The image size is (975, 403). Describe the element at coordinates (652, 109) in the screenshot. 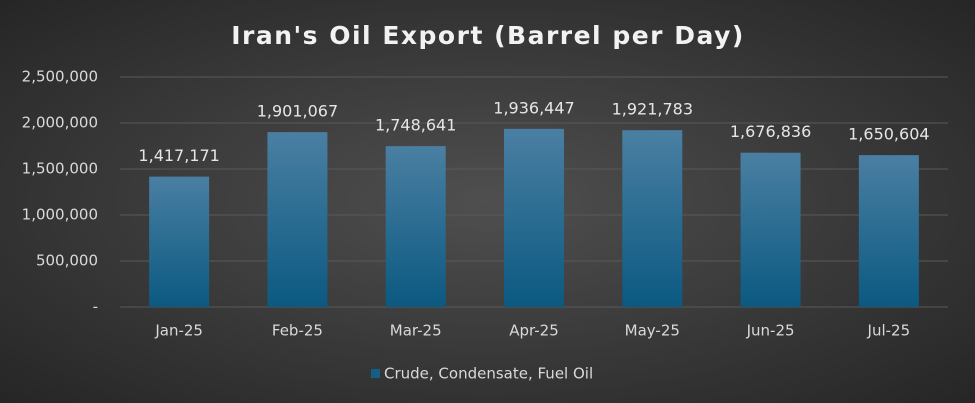

I see `value-label: 1,921,783` at that location.